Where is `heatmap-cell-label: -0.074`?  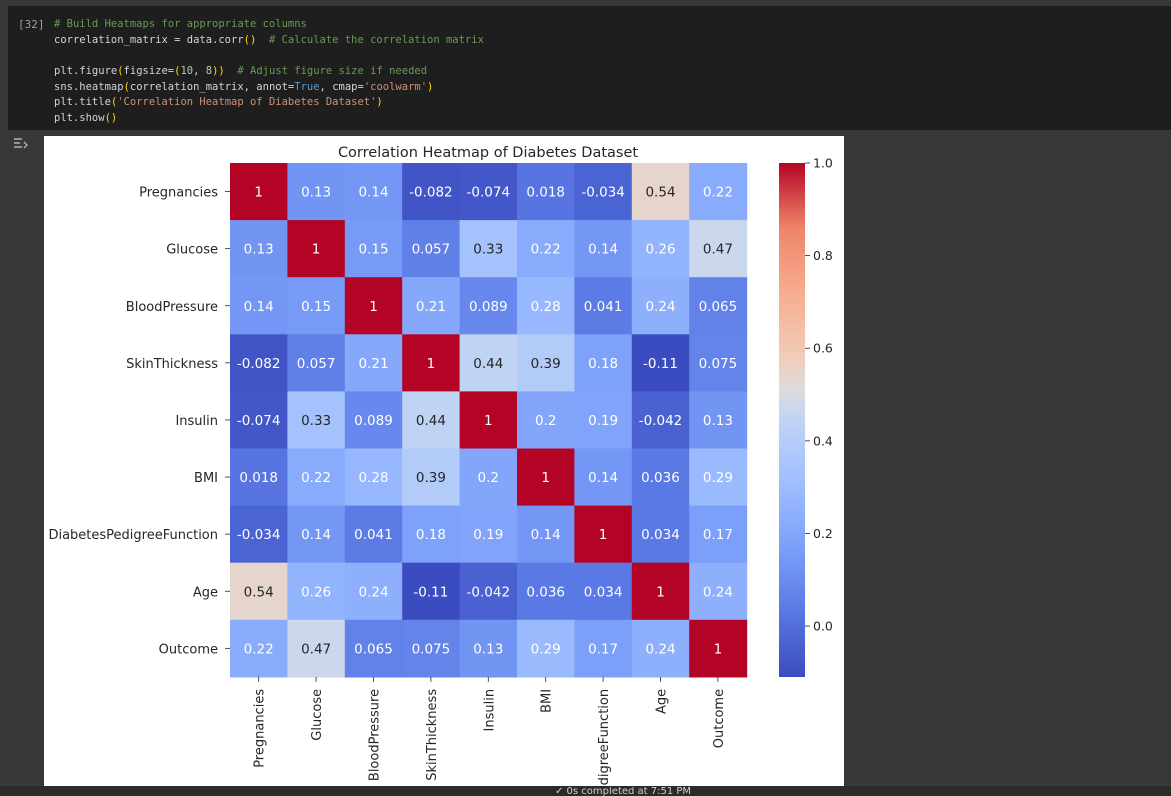
heatmap-cell-label: -0.074 is located at coordinates (259, 421).